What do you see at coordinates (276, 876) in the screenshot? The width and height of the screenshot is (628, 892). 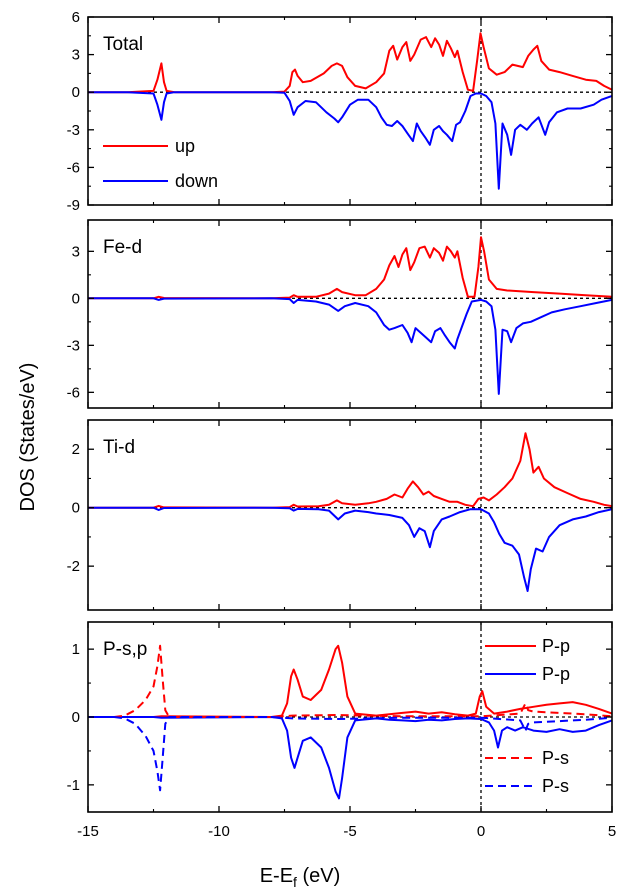 I see `x-axis-title-main: E-E` at bounding box center [276, 876].